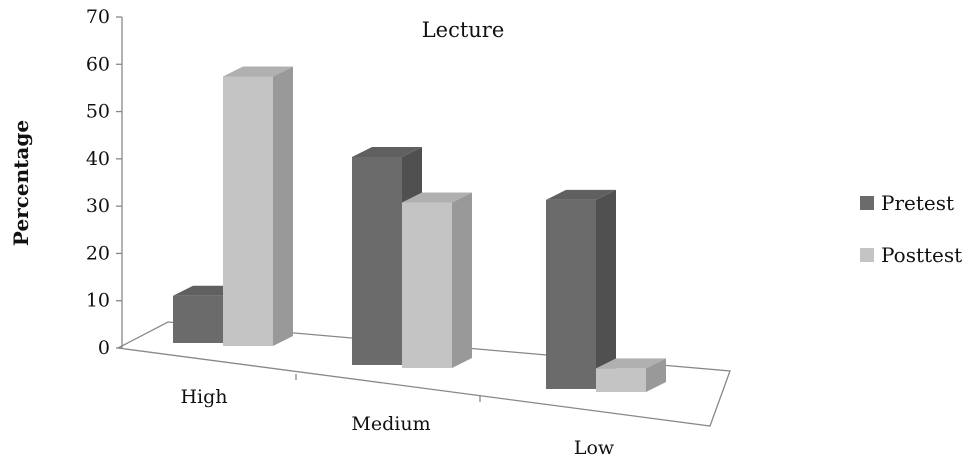 This screenshot has height=461, width=980. Describe the element at coordinates (581, 194) in the screenshot. I see `bar-top-pretest-low` at that location.